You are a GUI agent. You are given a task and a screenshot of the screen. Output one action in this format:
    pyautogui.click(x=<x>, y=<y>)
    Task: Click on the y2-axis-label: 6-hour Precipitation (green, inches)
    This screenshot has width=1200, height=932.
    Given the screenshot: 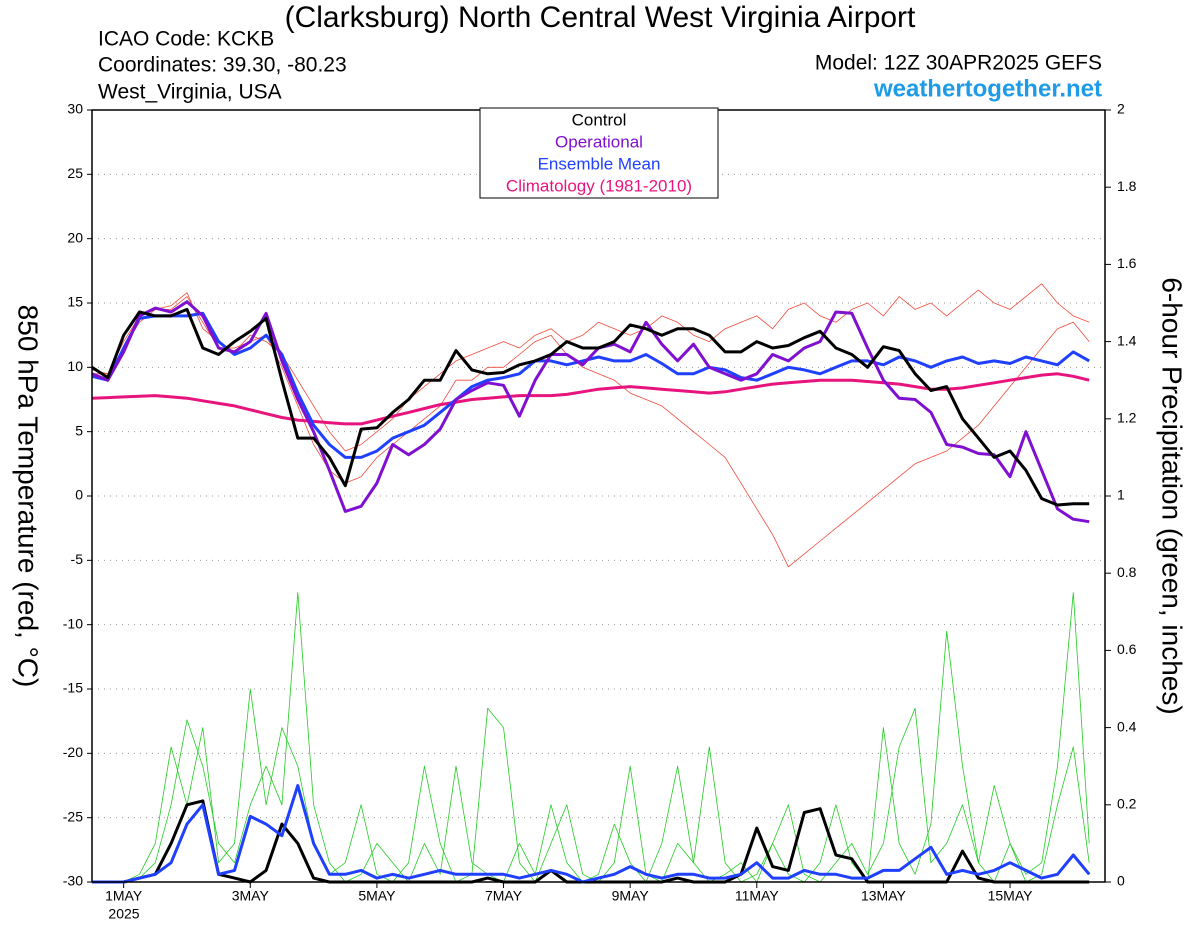 What is the action you would take?
    pyautogui.click(x=1172, y=495)
    